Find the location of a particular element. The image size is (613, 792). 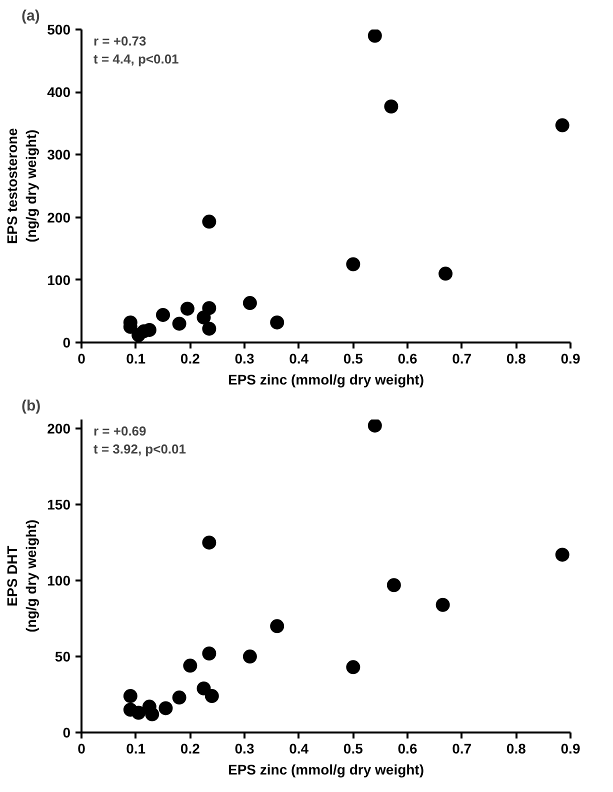

y-tick-label: 300 is located at coordinates (59, 154).